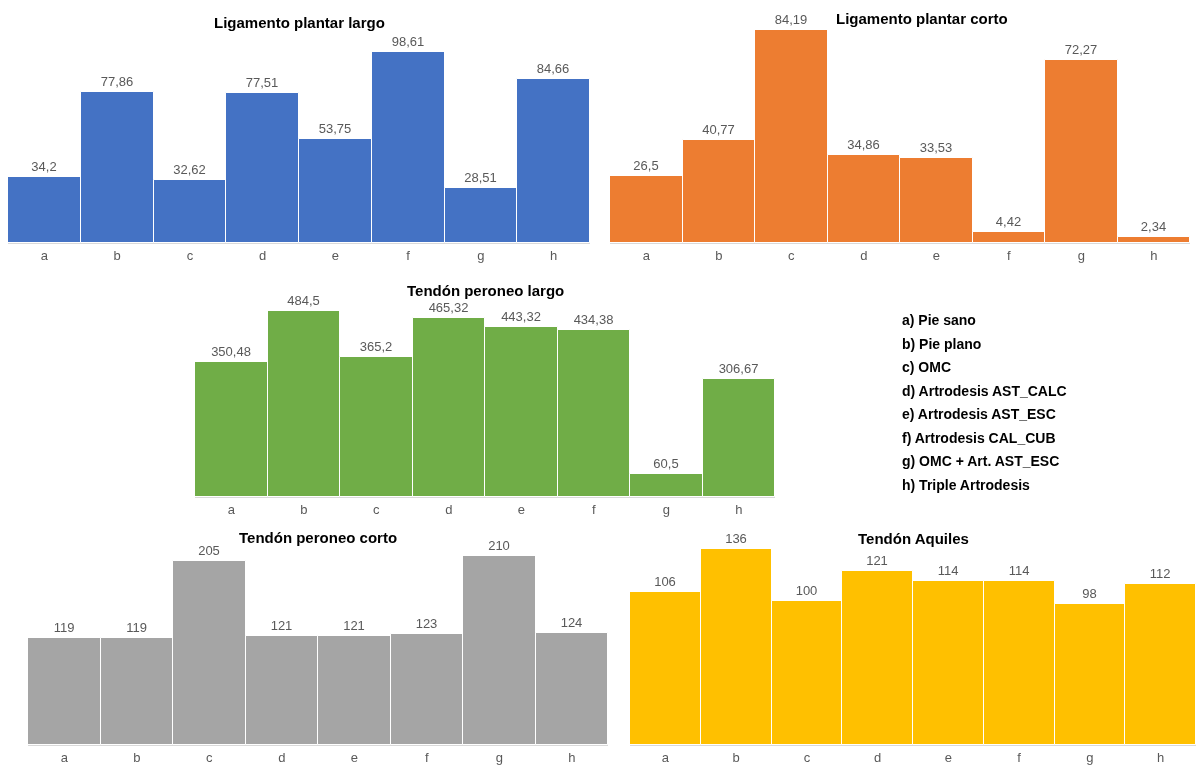  What do you see at coordinates (1081, 49) in the screenshot?
I see `data-label: 72,27` at bounding box center [1081, 49].